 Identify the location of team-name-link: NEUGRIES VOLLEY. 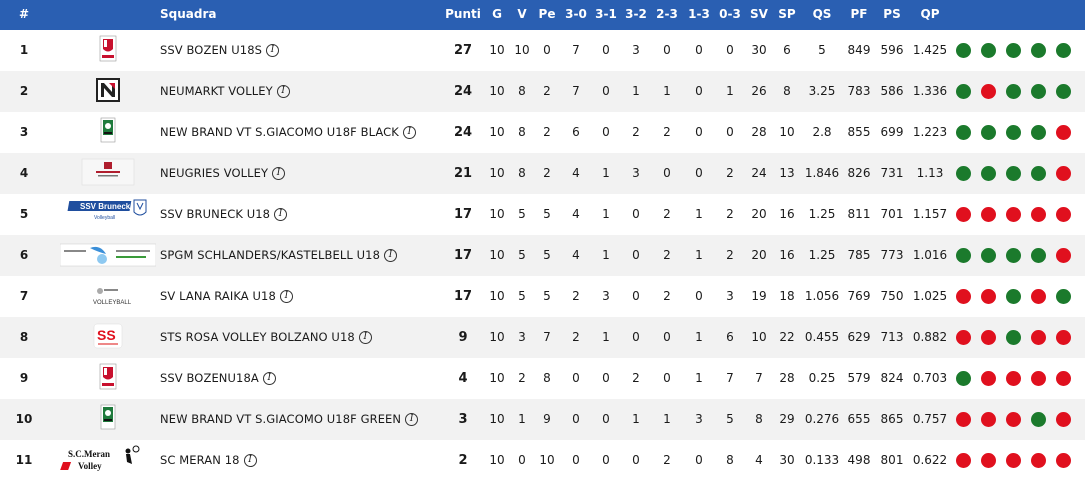
(214, 173).